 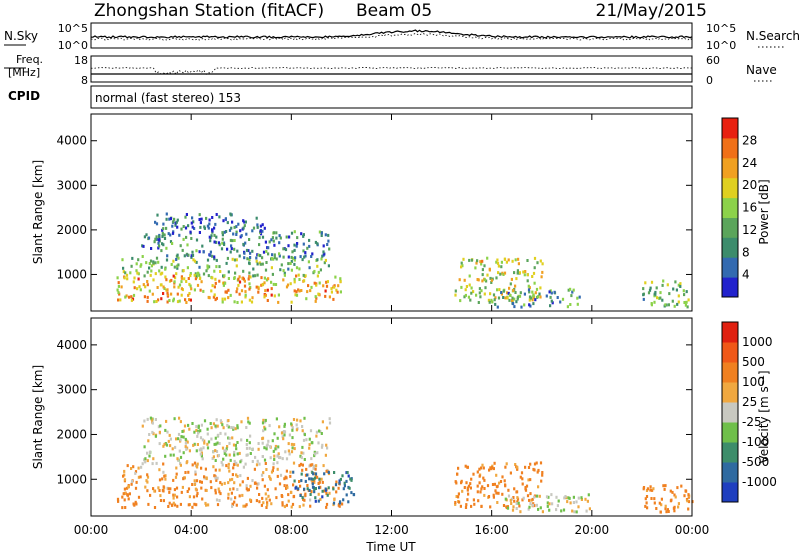 What do you see at coordinates (746, 275) in the screenshot?
I see `colorbar-tick-label: 4` at bounding box center [746, 275].